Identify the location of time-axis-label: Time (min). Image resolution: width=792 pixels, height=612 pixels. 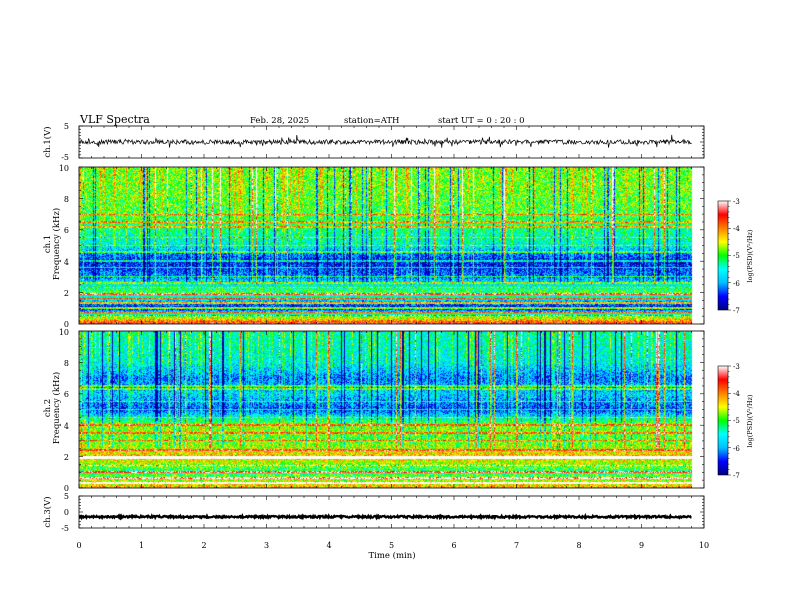
(391, 555).